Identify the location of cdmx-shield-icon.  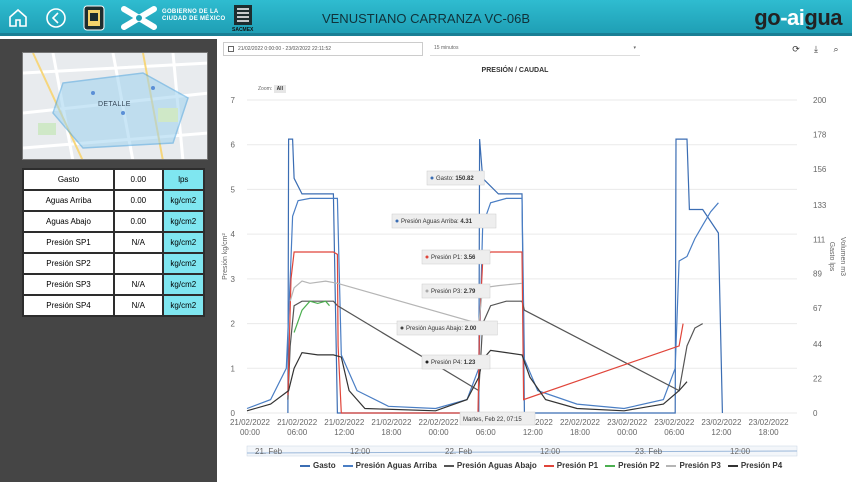
(94, 18).